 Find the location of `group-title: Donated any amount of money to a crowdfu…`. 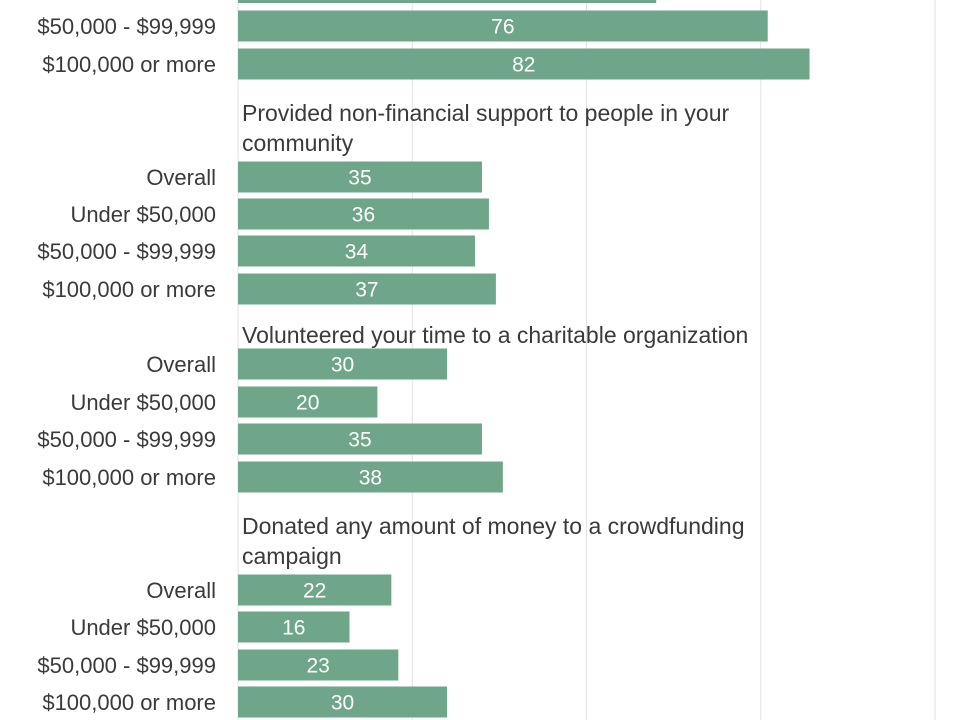

group-title: Donated any amount of money to a crowdfu… is located at coordinates (493, 526).